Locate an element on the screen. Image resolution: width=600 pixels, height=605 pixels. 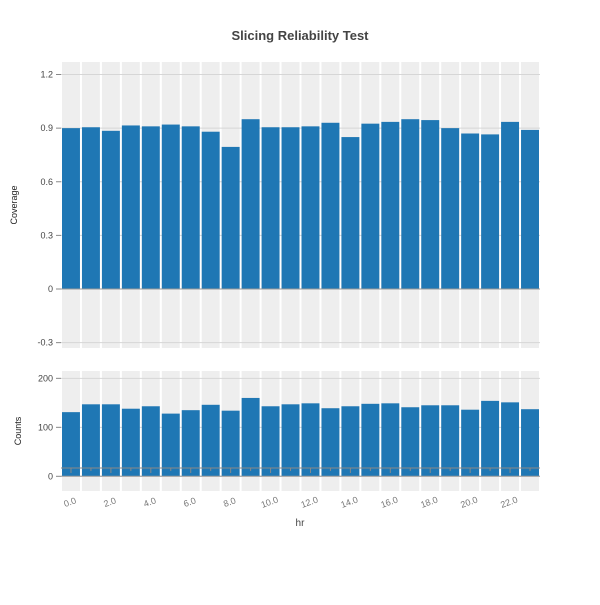
y-tick-label: 0.3 is located at coordinates (46, 235).